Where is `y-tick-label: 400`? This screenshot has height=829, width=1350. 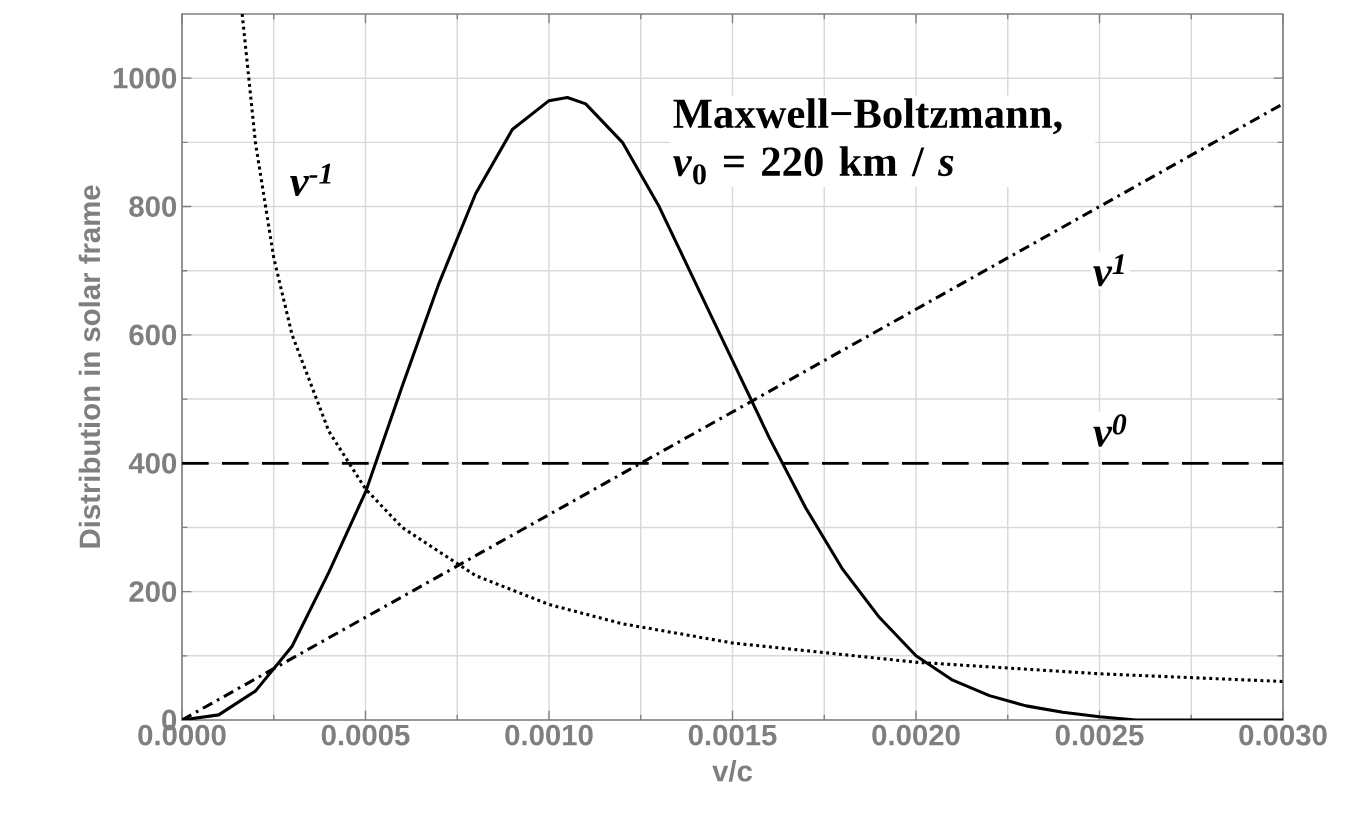 y-tick-label: 400 is located at coordinates (152, 463).